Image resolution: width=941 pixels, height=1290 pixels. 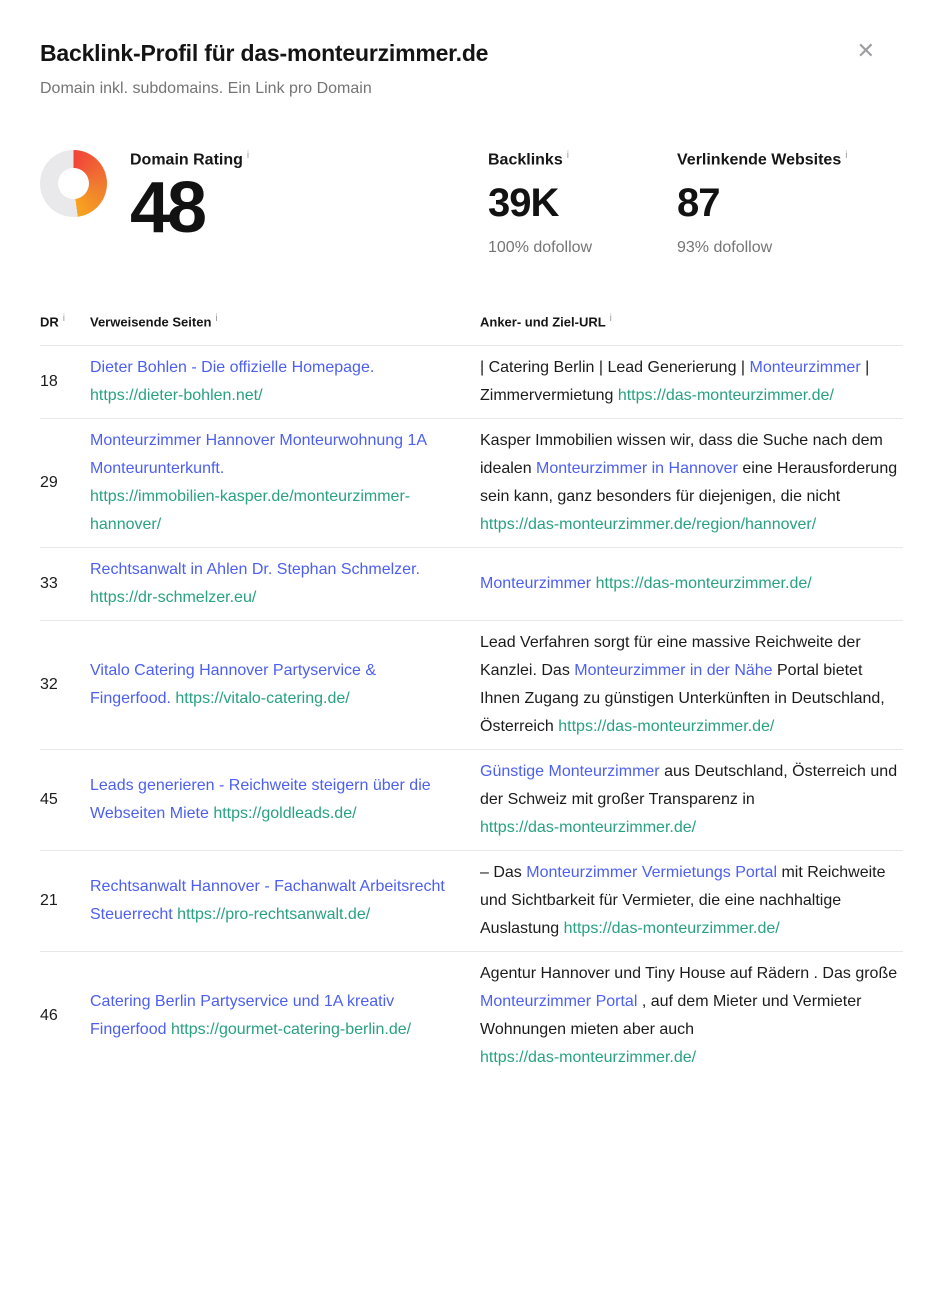 What do you see at coordinates (168, 208) in the screenshot?
I see `domain-rating-value: 48` at bounding box center [168, 208].